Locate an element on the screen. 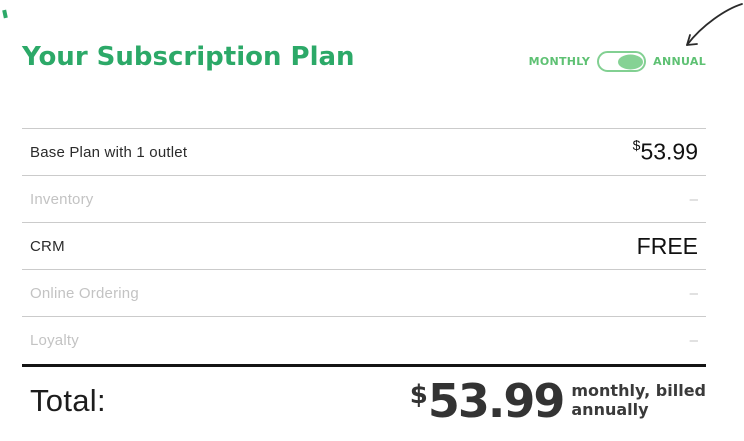 This screenshot has width=744, height=441. row-label: Loyalty is located at coordinates (54, 340).